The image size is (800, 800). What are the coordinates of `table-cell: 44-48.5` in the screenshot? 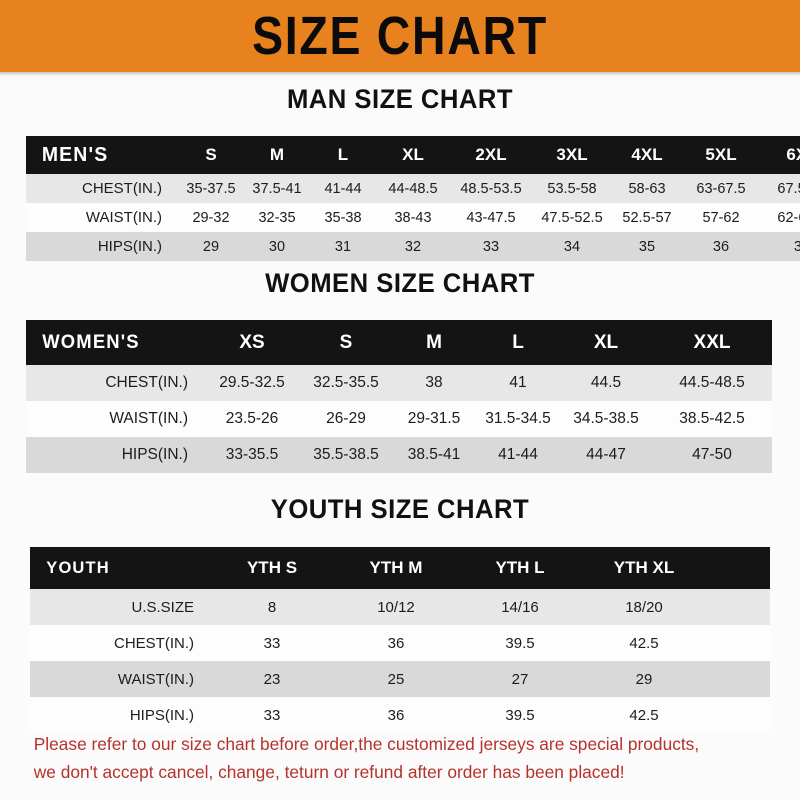 It's located at (413, 188).